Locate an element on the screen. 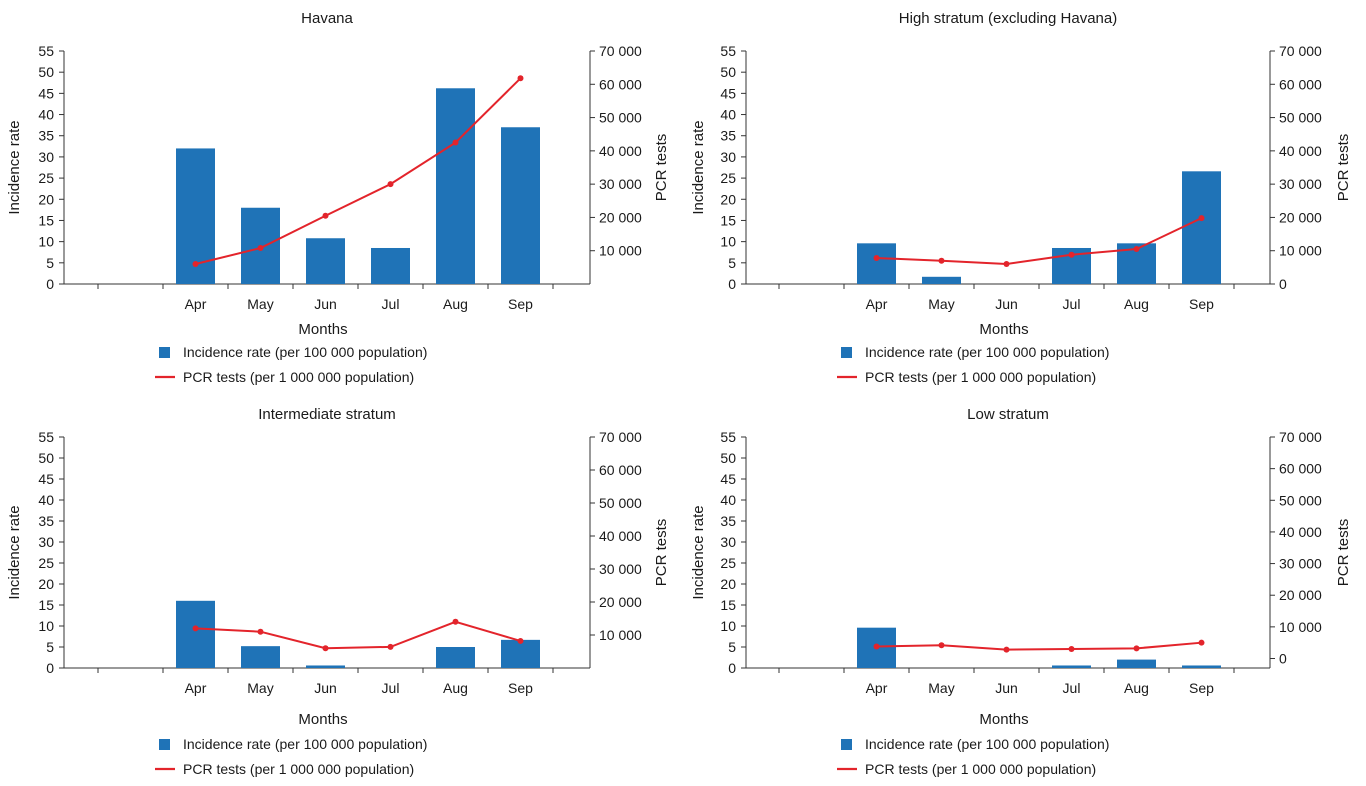 The image size is (1366, 786). left-tick-label: 35 is located at coordinates (728, 136).